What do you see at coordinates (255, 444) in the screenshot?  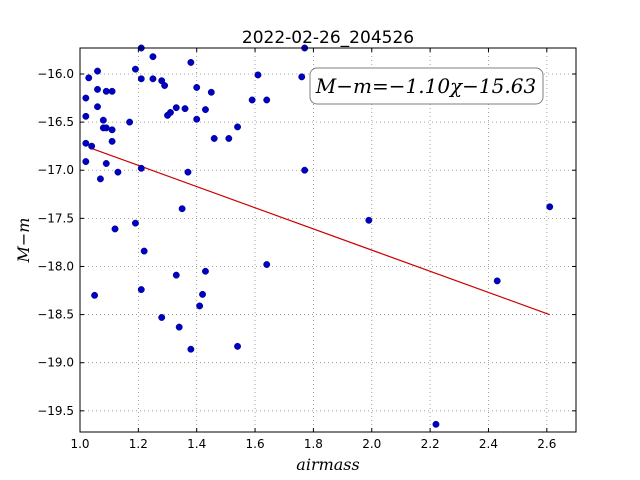 I see `x-tick-label: 1.6` at bounding box center [255, 444].